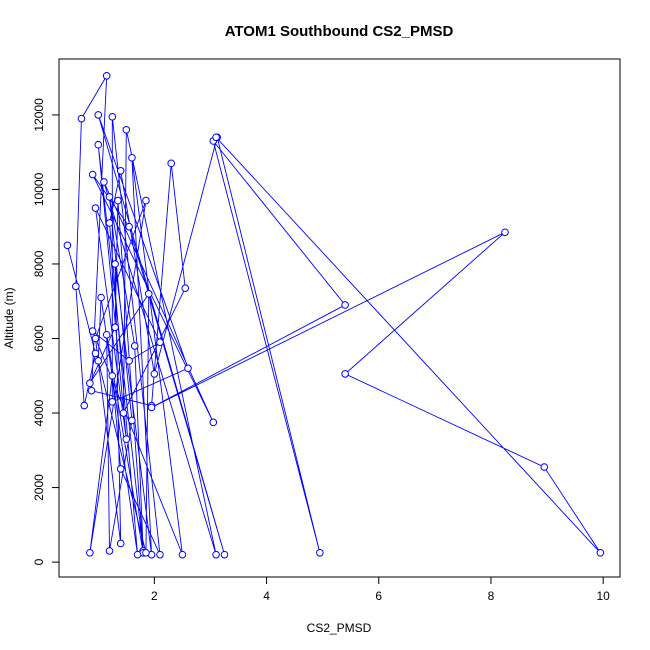 The height and width of the screenshot is (650, 650). Describe the element at coordinates (39, 115) in the screenshot. I see `y-tick-label: 12000` at that location.